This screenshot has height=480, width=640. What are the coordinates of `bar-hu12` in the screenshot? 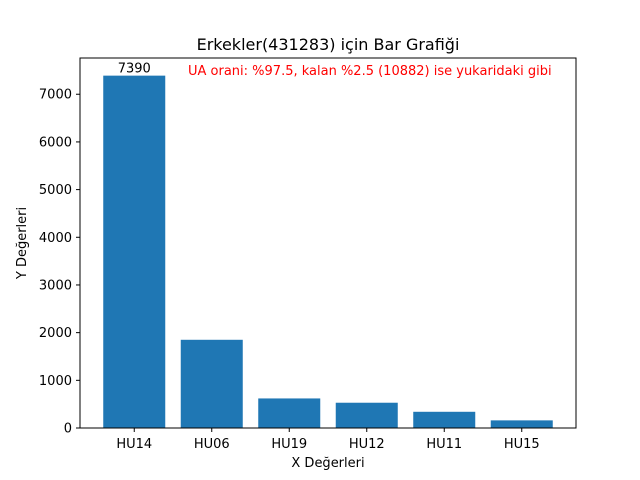 It's located at (366, 415).